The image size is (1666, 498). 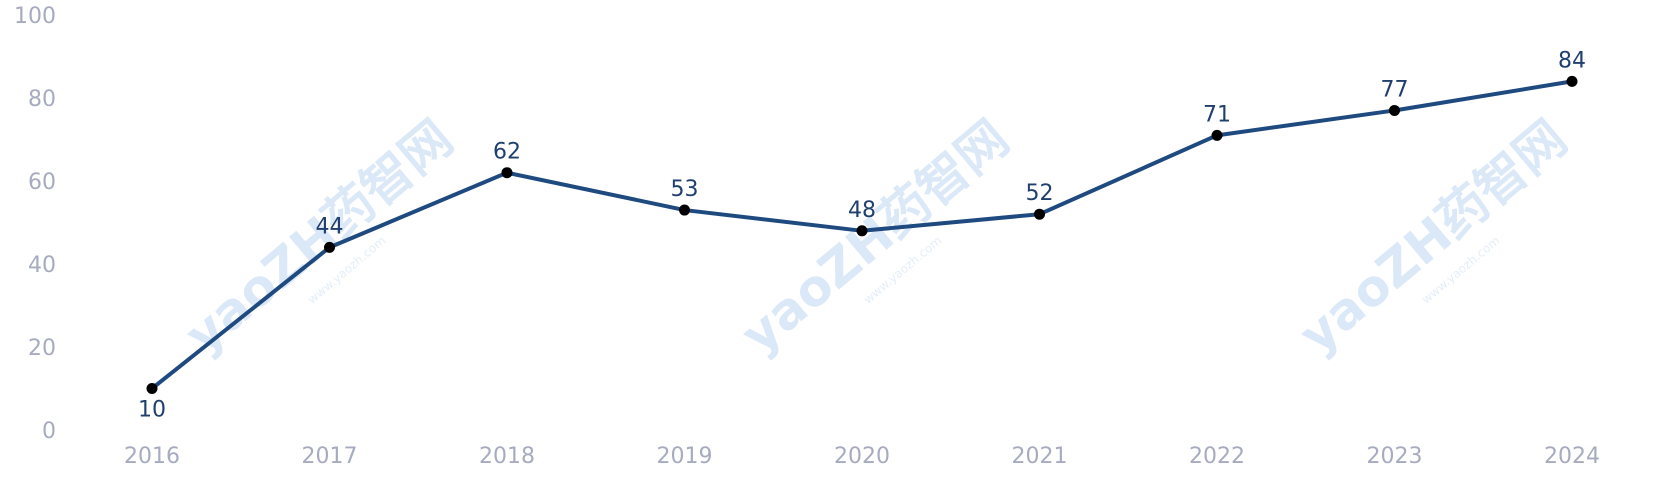 What do you see at coordinates (42, 182) in the screenshot?
I see `y-tick-label: 60` at bounding box center [42, 182].